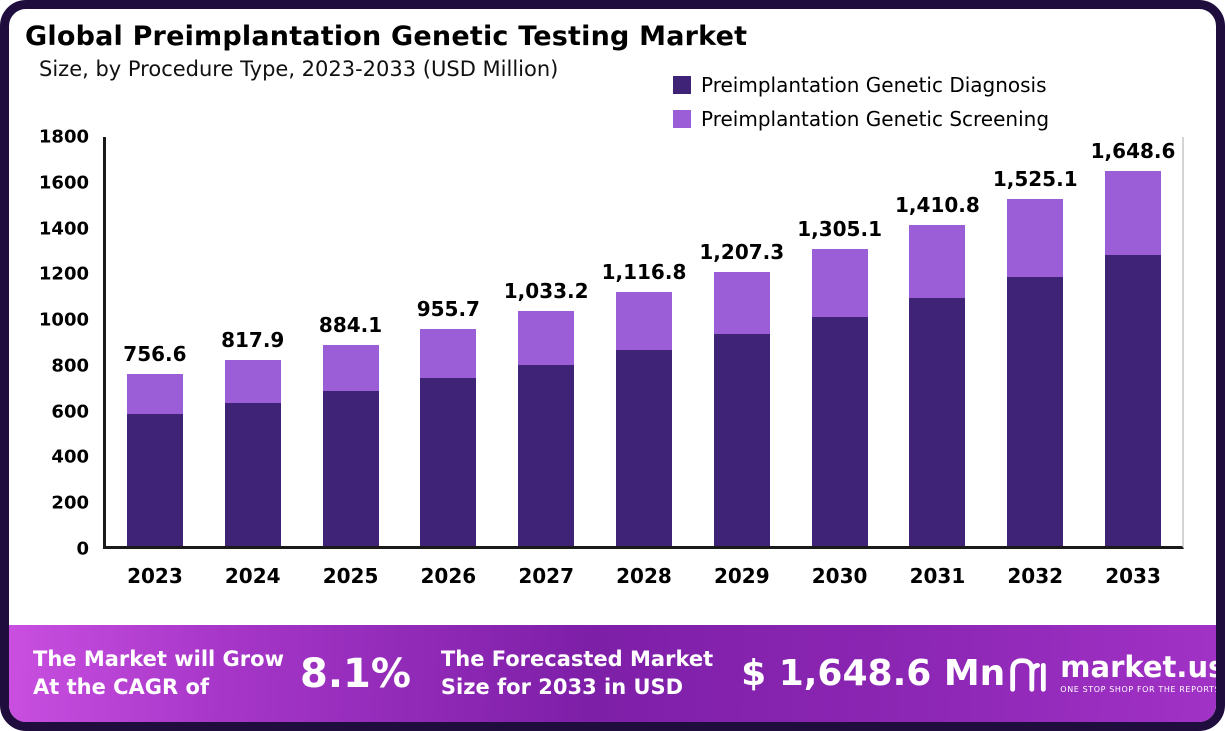  I want to click on y-axis-label: 1400, so click(63, 229).